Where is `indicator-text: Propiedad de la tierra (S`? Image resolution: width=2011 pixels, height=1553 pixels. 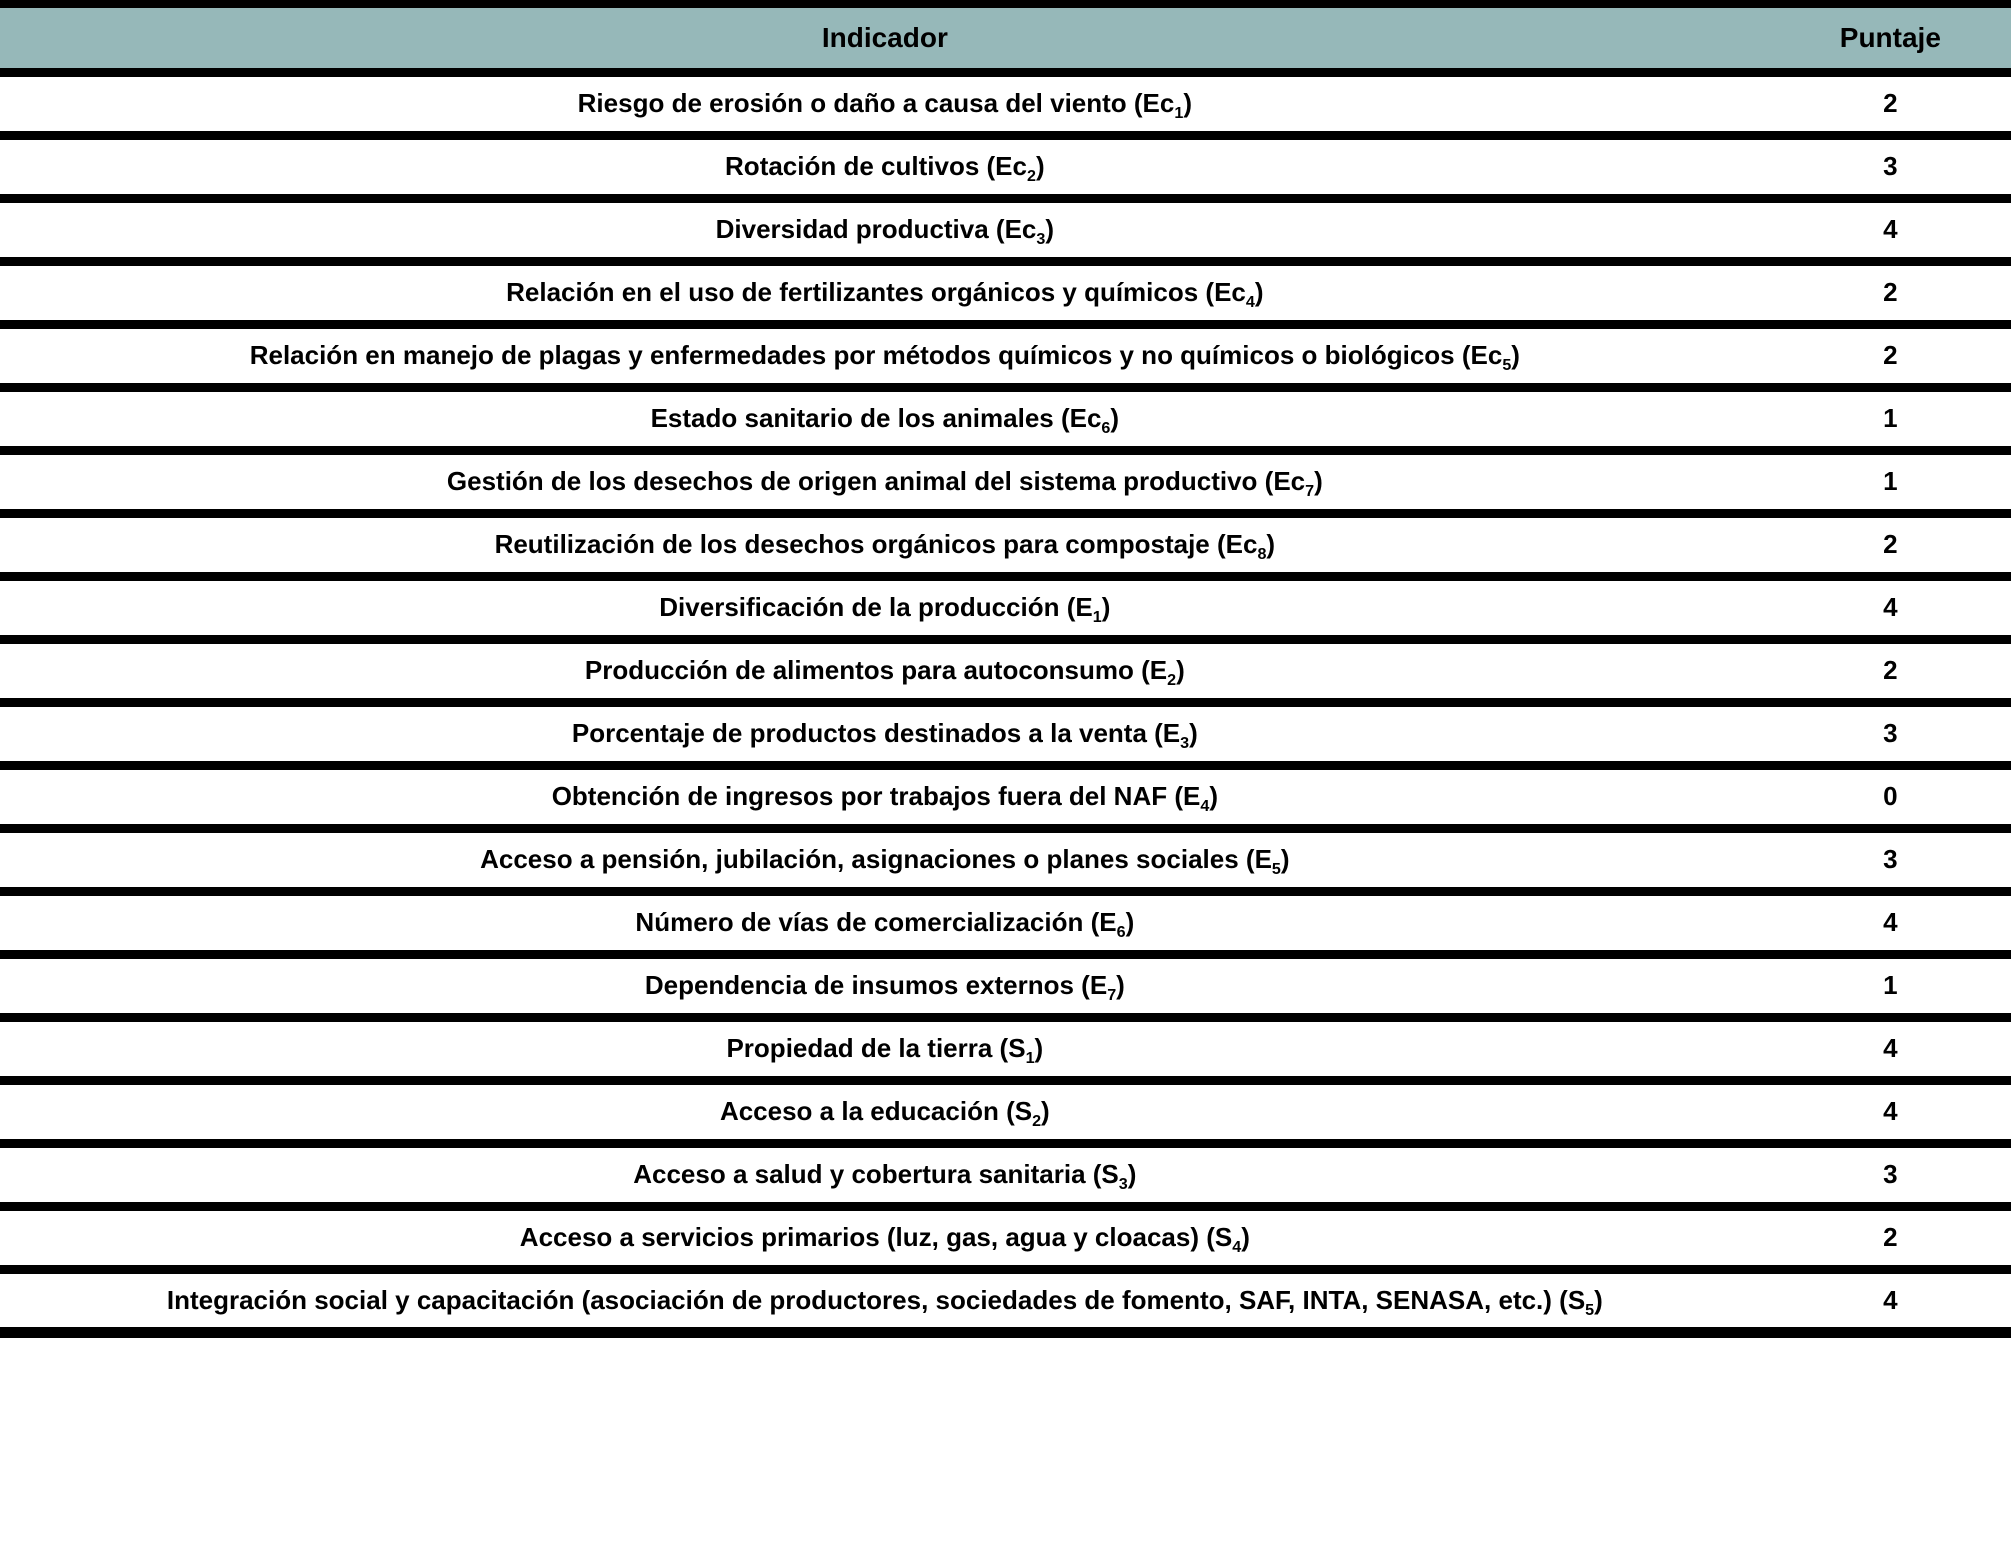
indicator-text: Propiedad de la tierra (S is located at coordinates (876, 1048).